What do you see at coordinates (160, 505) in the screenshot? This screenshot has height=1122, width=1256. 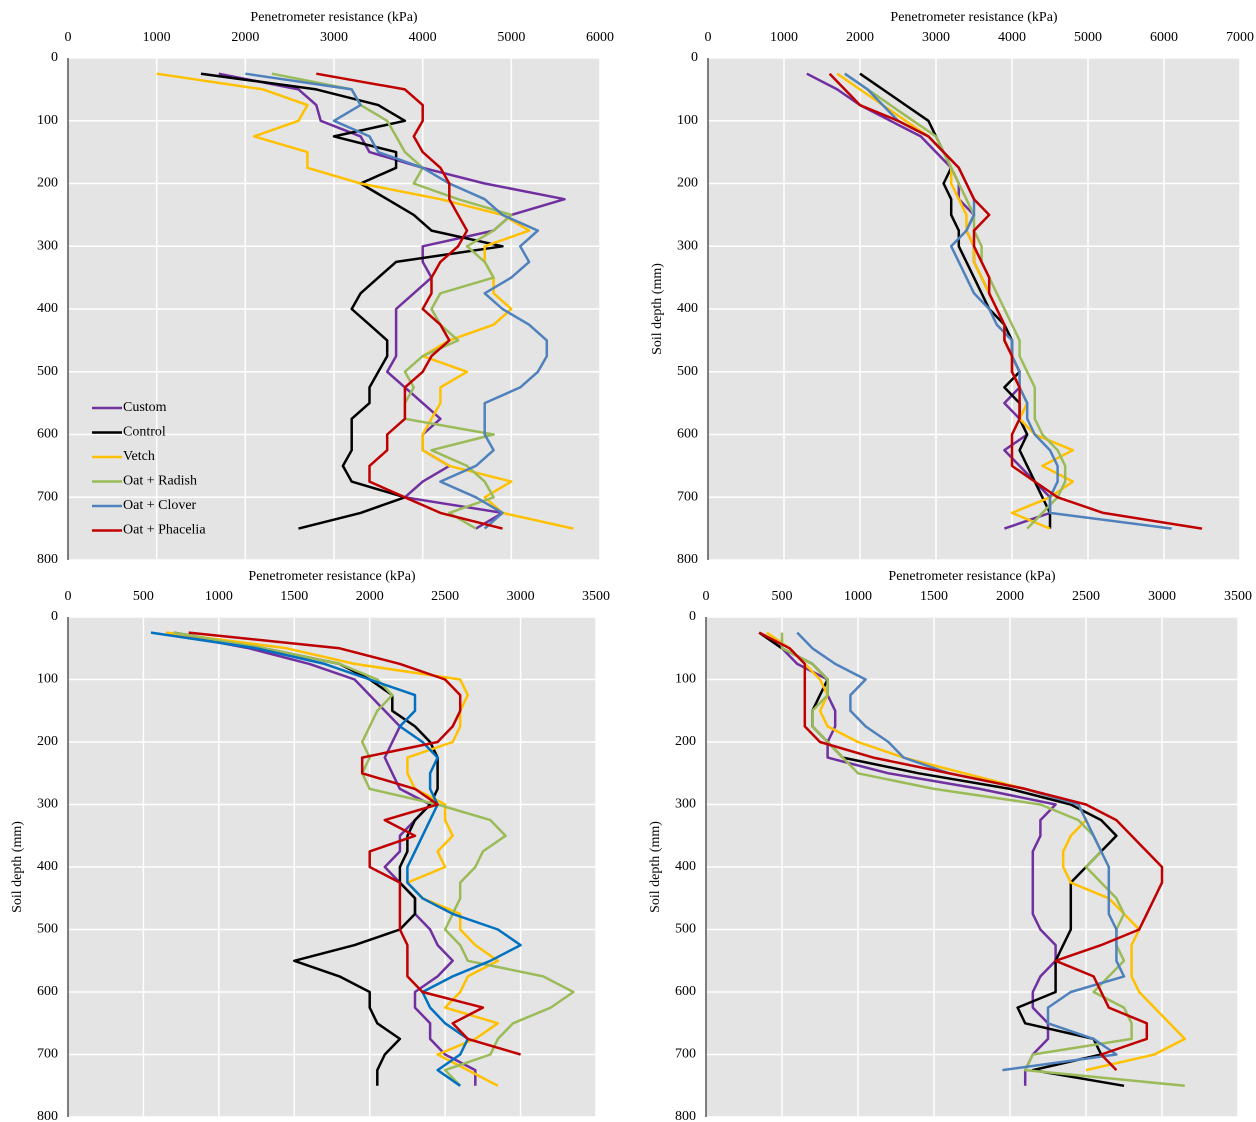 I see `legend-label: Oat + Clover` at bounding box center [160, 505].